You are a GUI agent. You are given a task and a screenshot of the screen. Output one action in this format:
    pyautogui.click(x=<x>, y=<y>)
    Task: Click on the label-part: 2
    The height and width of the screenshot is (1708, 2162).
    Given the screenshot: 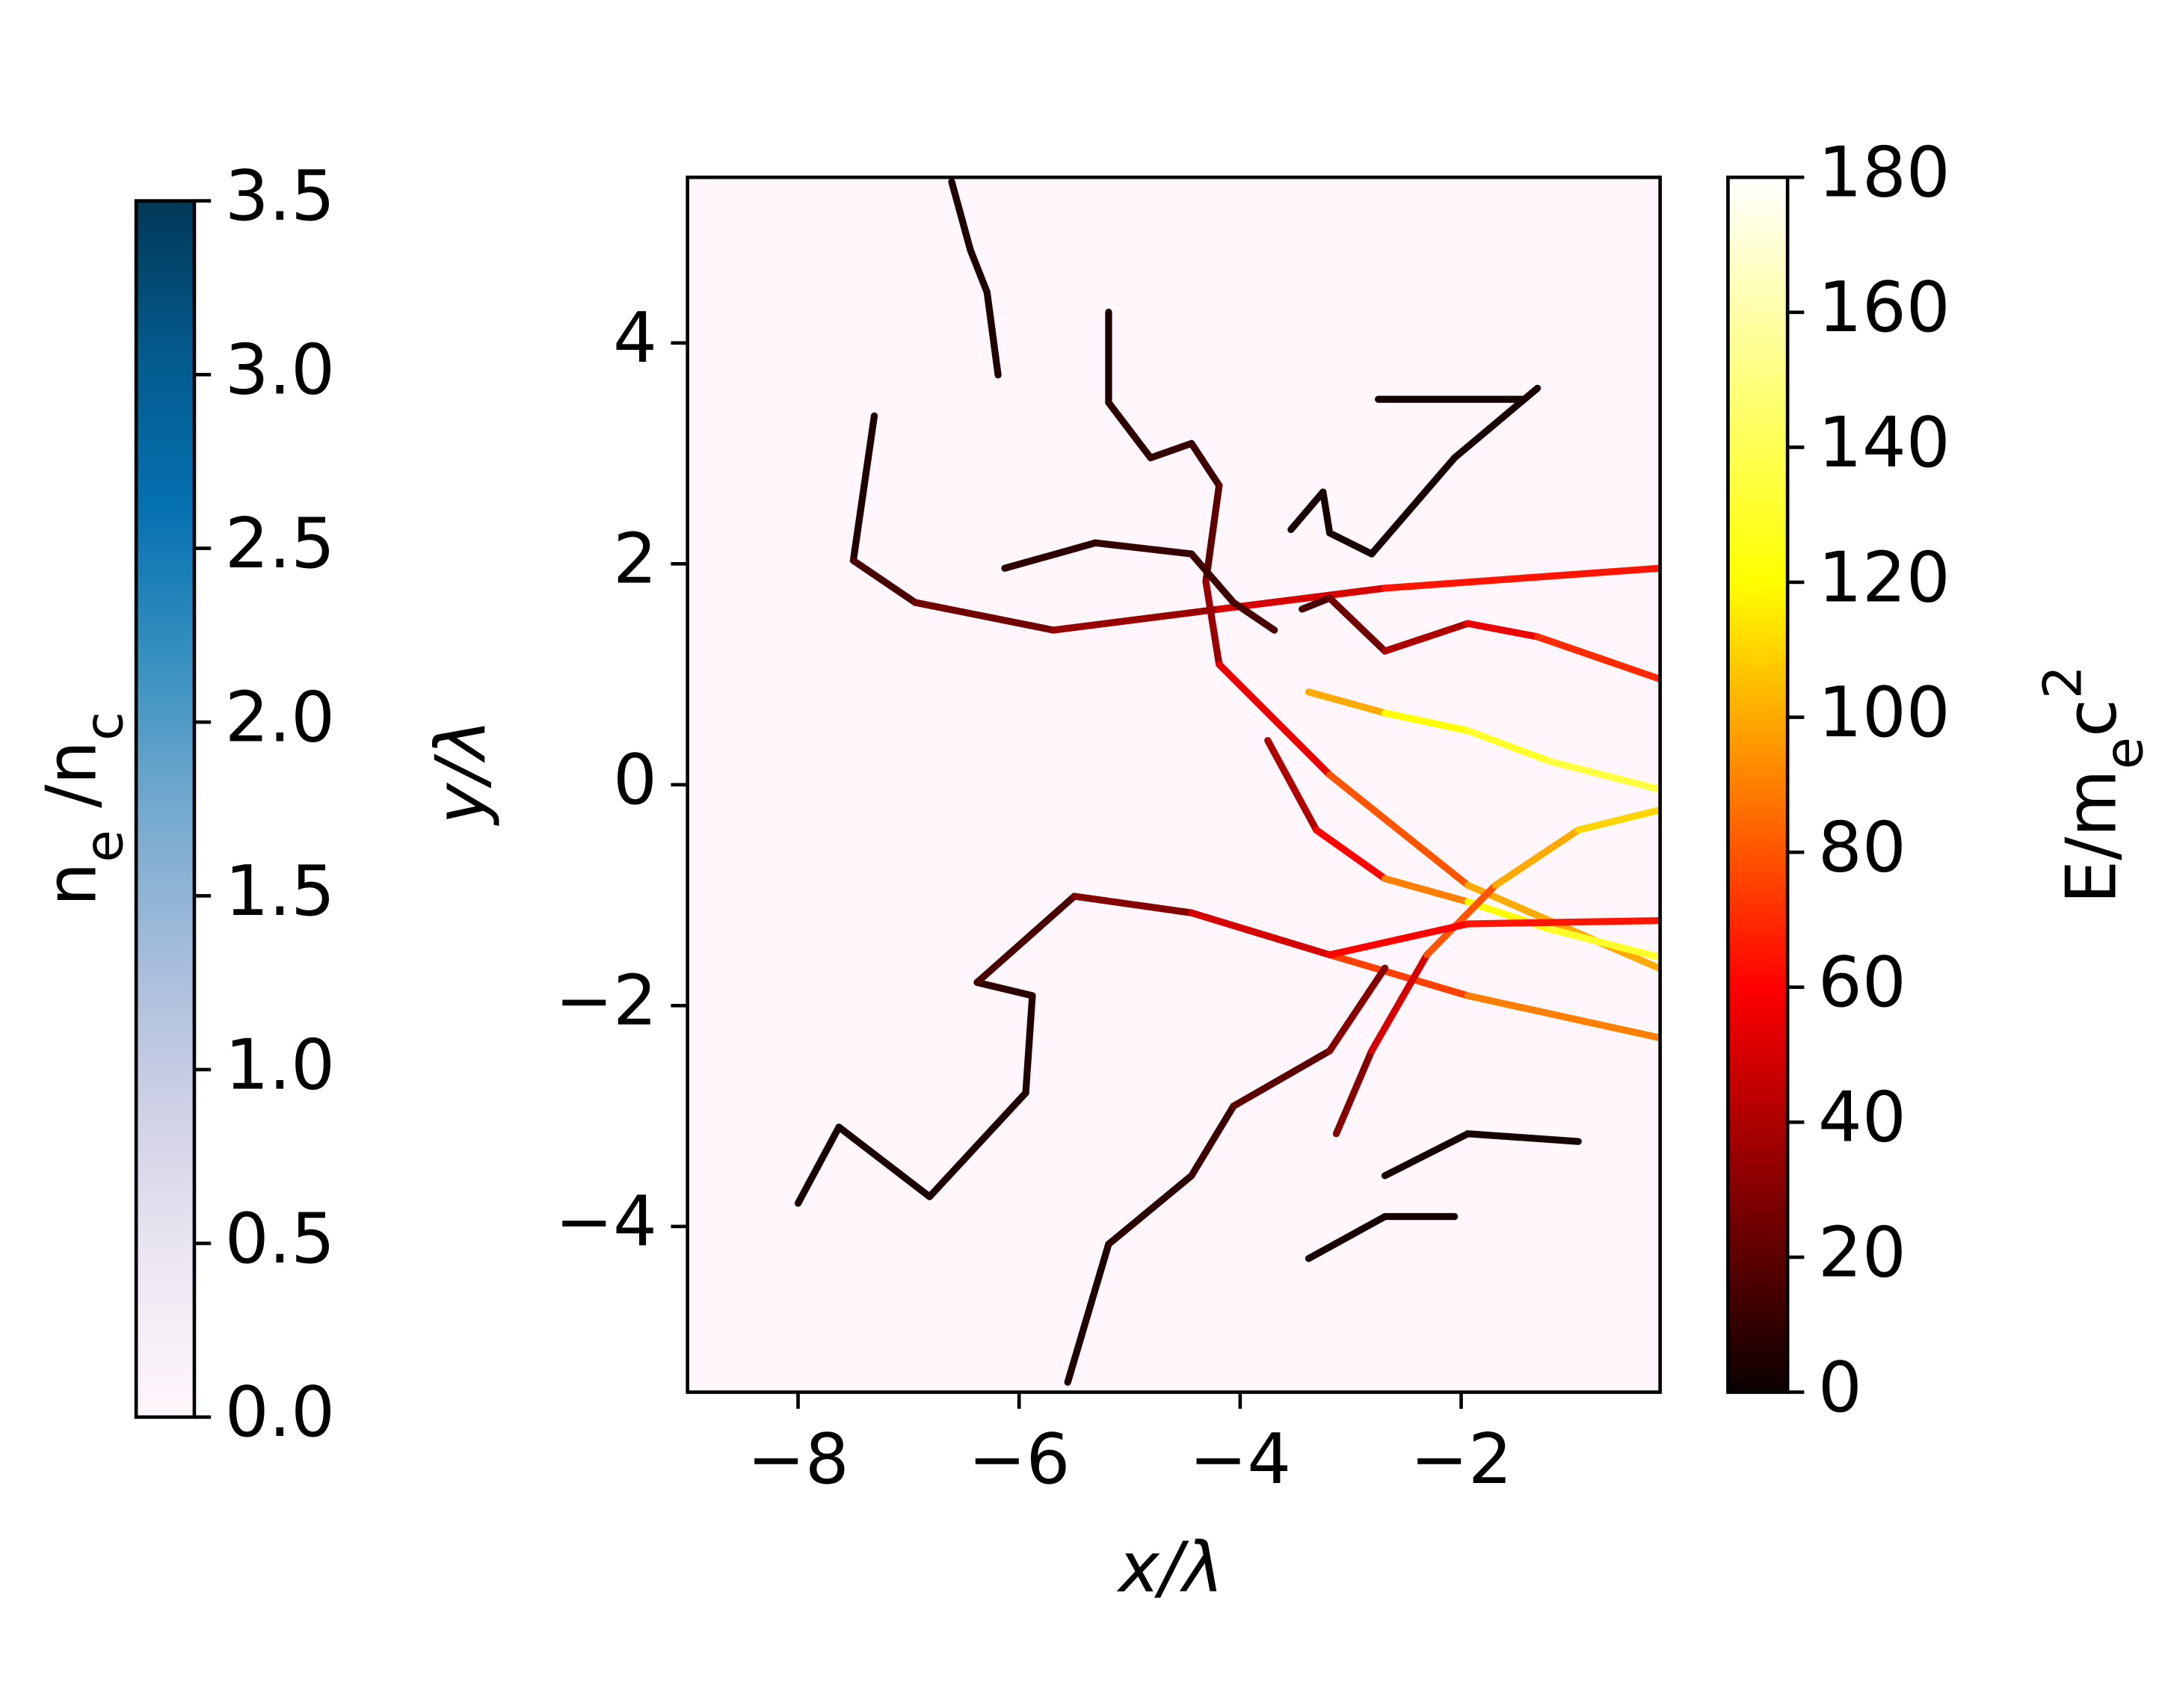 What is the action you would take?
    pyautogui.click(x=2063, y=682)
    